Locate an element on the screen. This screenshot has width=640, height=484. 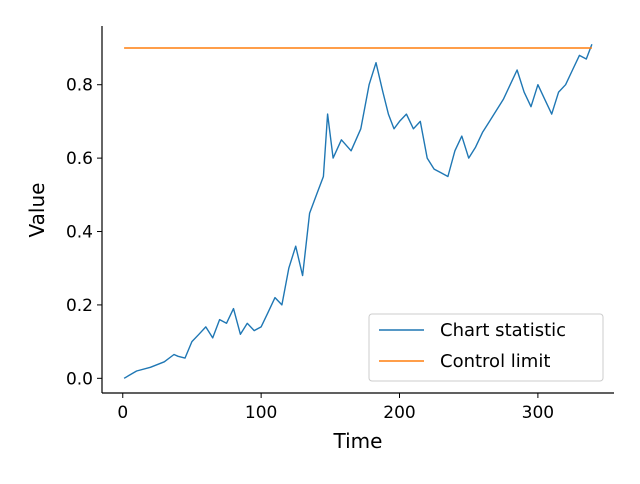
y-tick-label: 0.2 is located at coordinates (79, 306).